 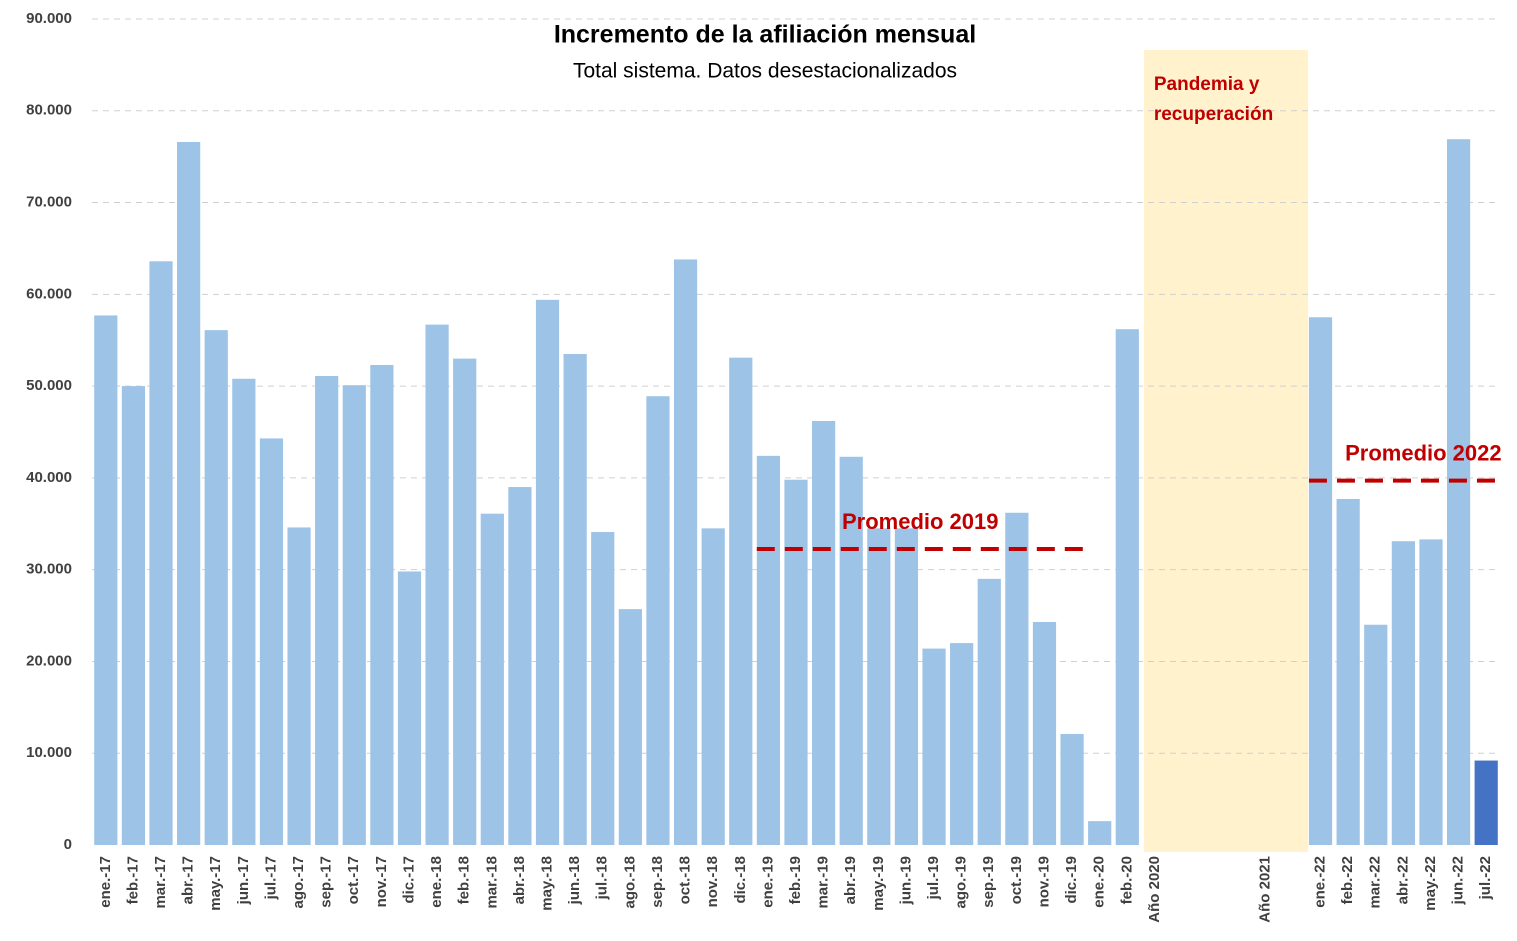 What do you see at coordinates (878, 883) in the screenshot?
I see `x-tick-label: may.-19` at bounding box center [878, 883].